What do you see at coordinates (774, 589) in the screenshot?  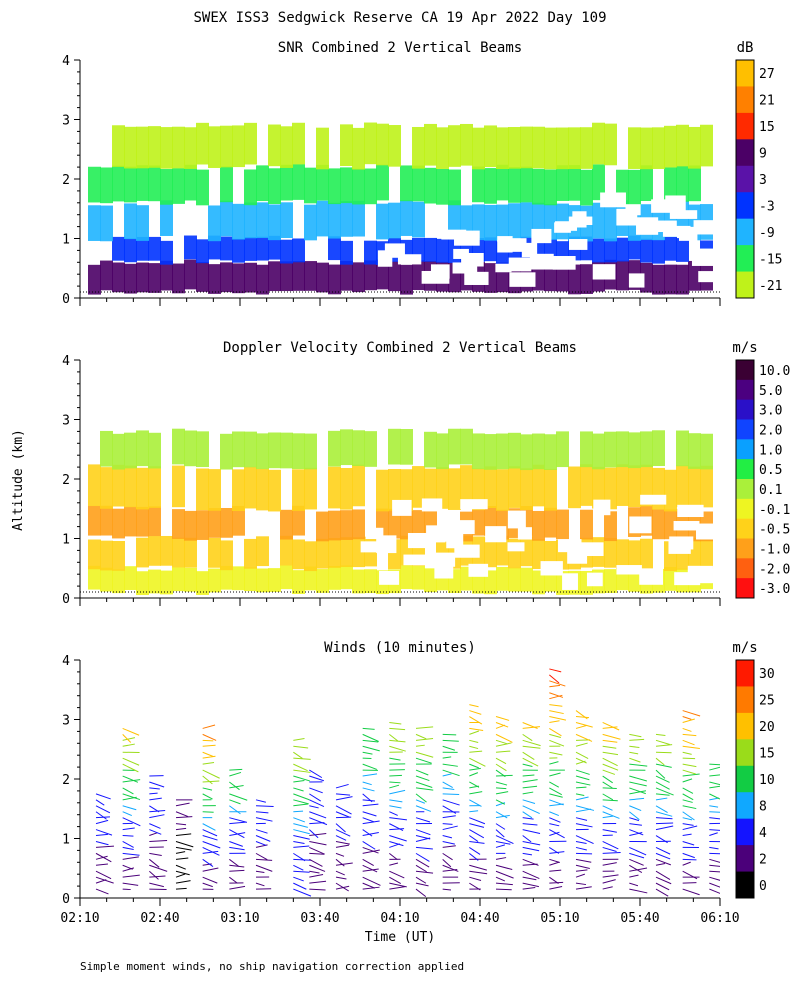 I see `colorbar-label: -3.0` at bounding box center [774, 589].